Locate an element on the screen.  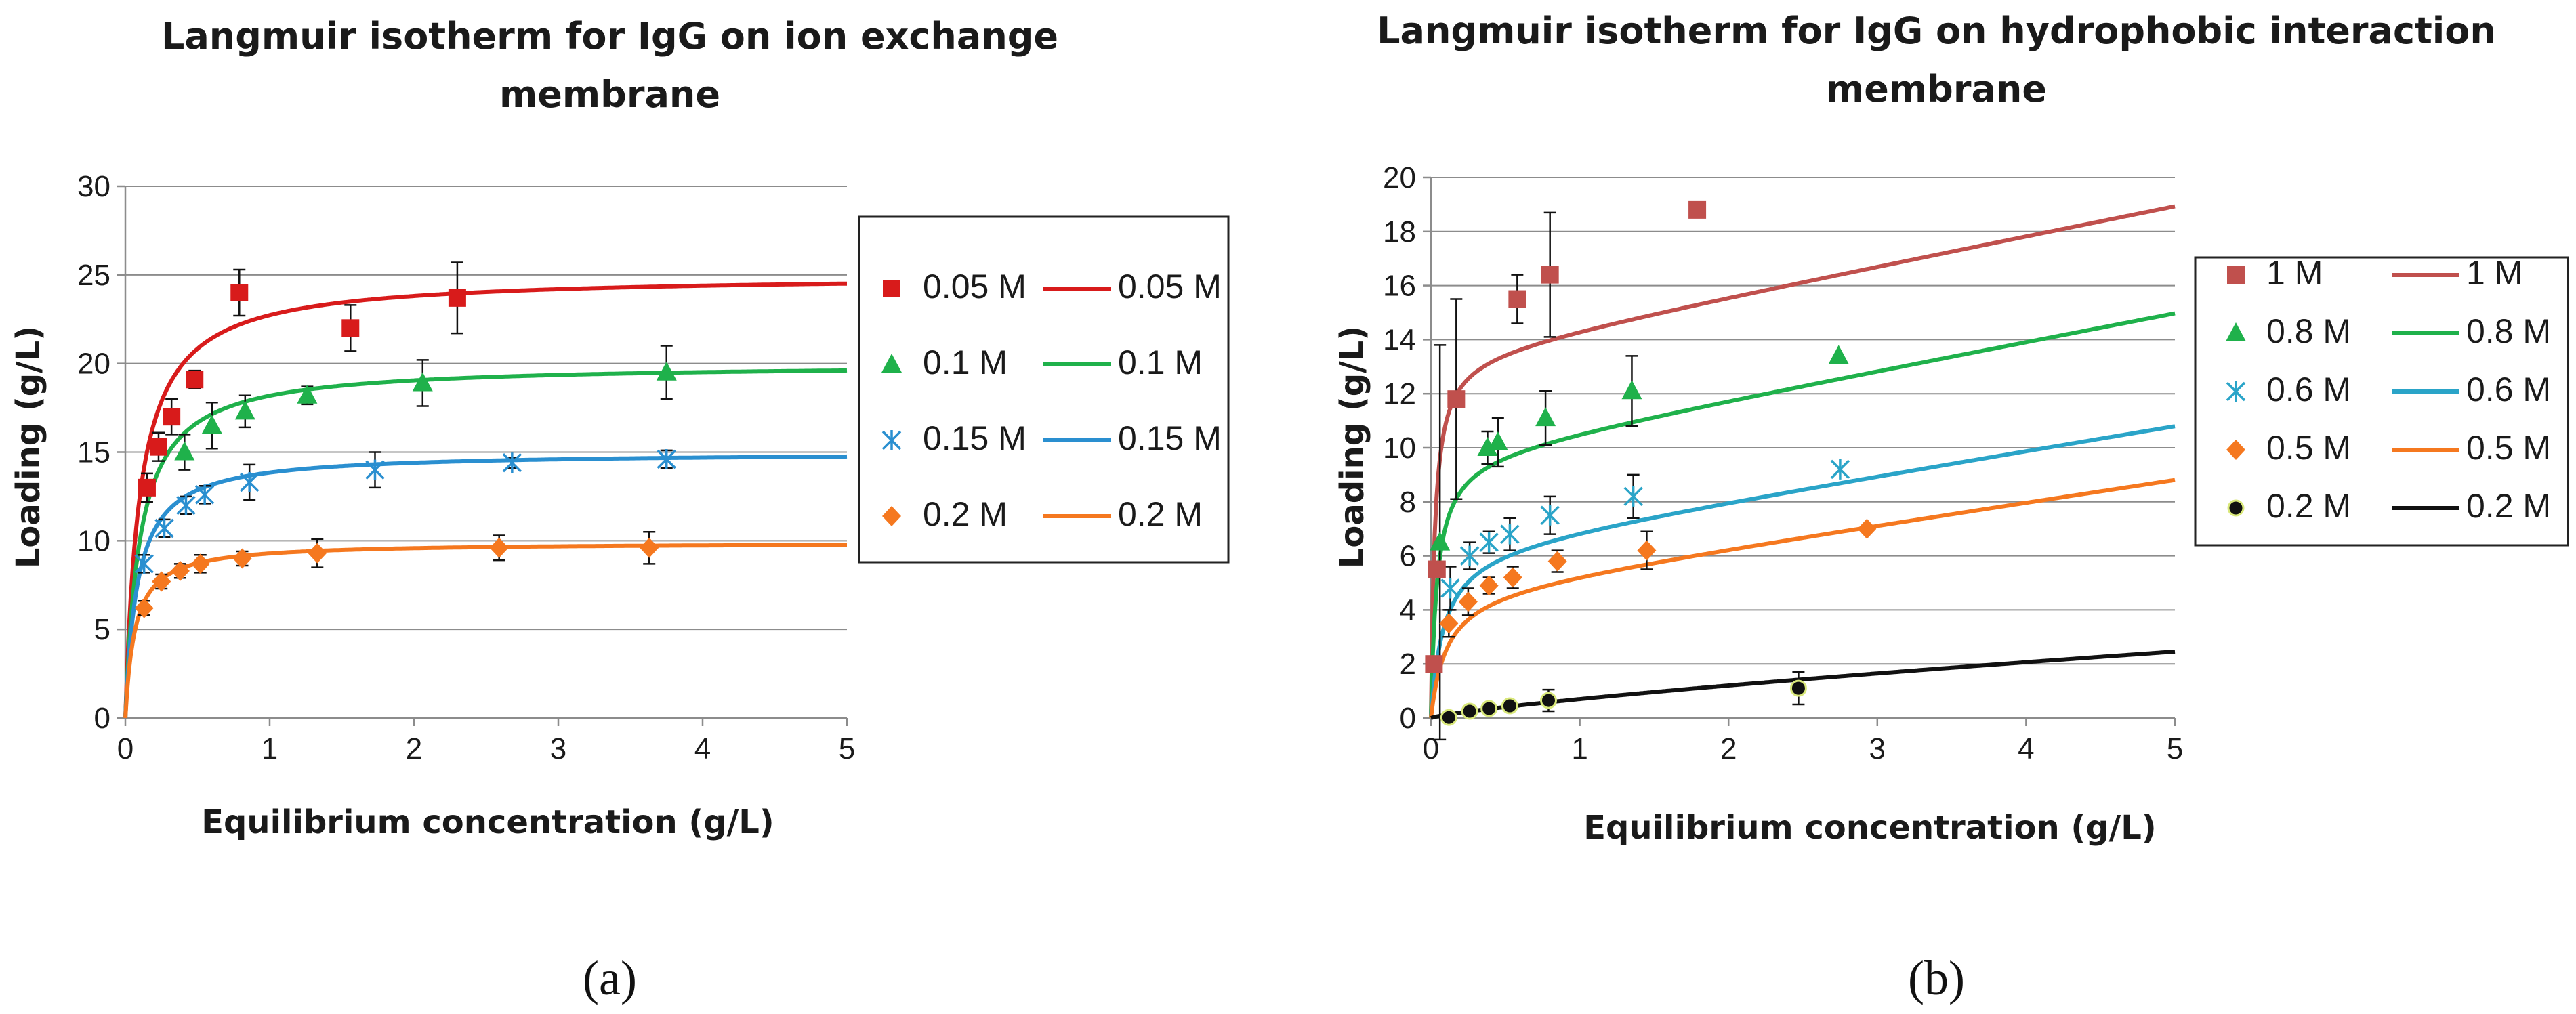
chart-a-legend-label-2: 0.15 M is located at coordinates (974, 438).